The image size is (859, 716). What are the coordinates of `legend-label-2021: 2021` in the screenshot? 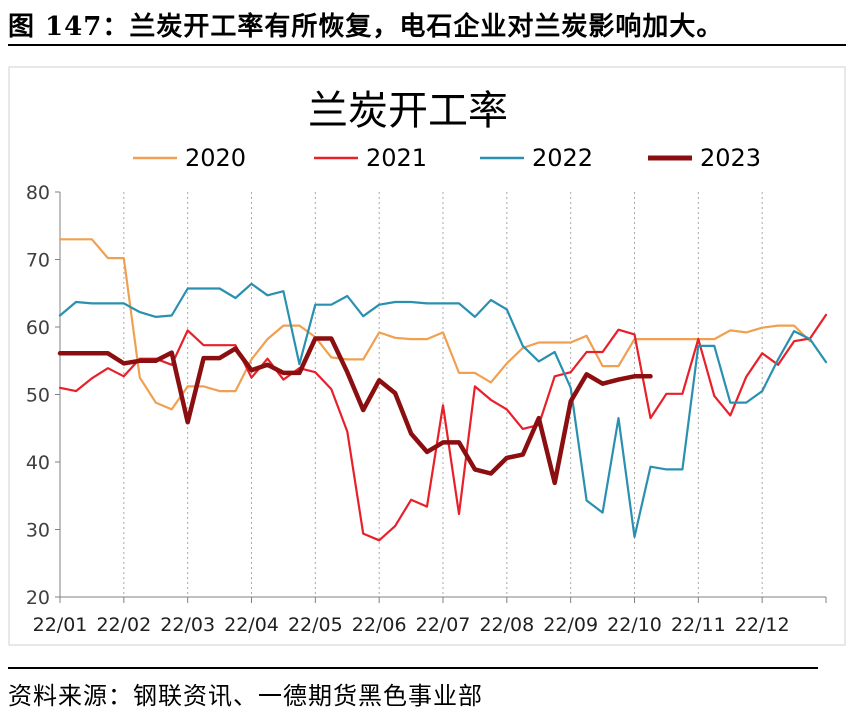 It's located at (396, 158).